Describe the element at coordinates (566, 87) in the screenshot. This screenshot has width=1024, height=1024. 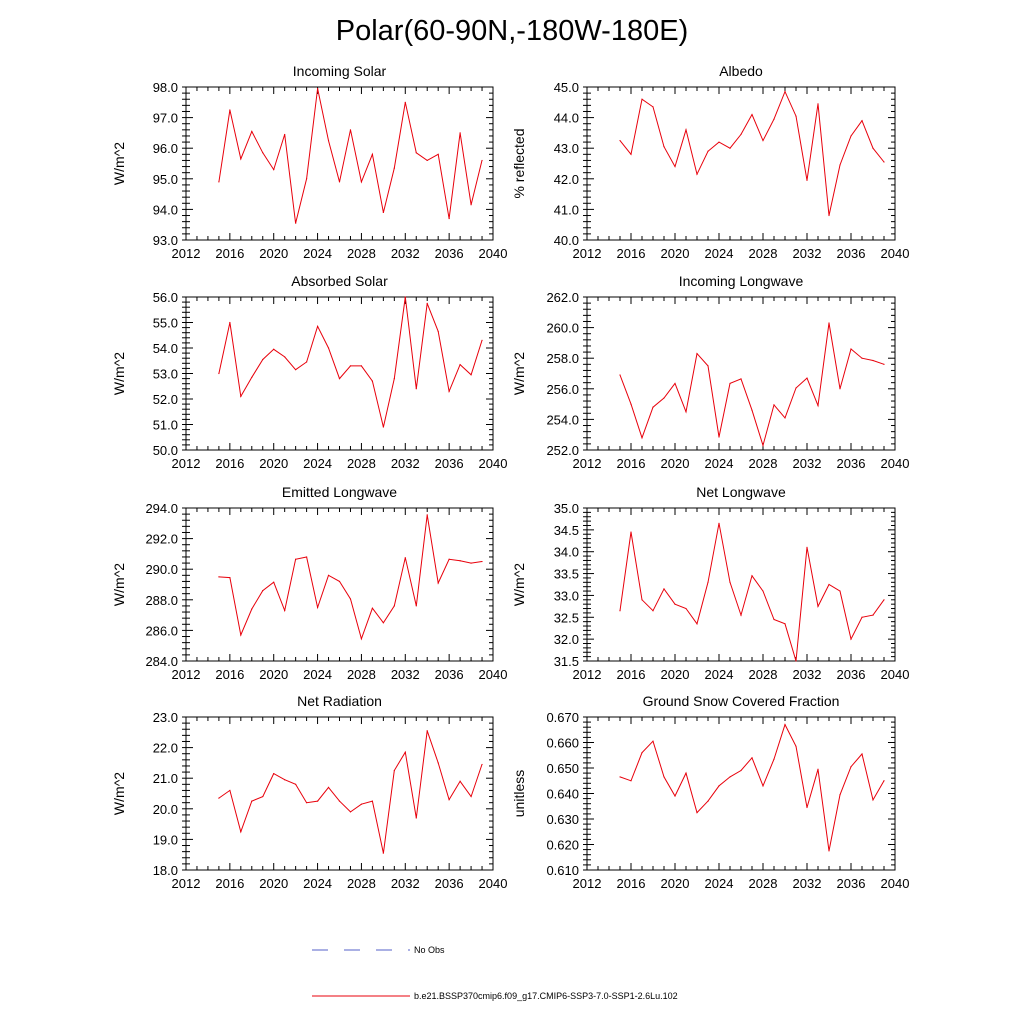
I see `y-tick-label: 45.0` at that location.